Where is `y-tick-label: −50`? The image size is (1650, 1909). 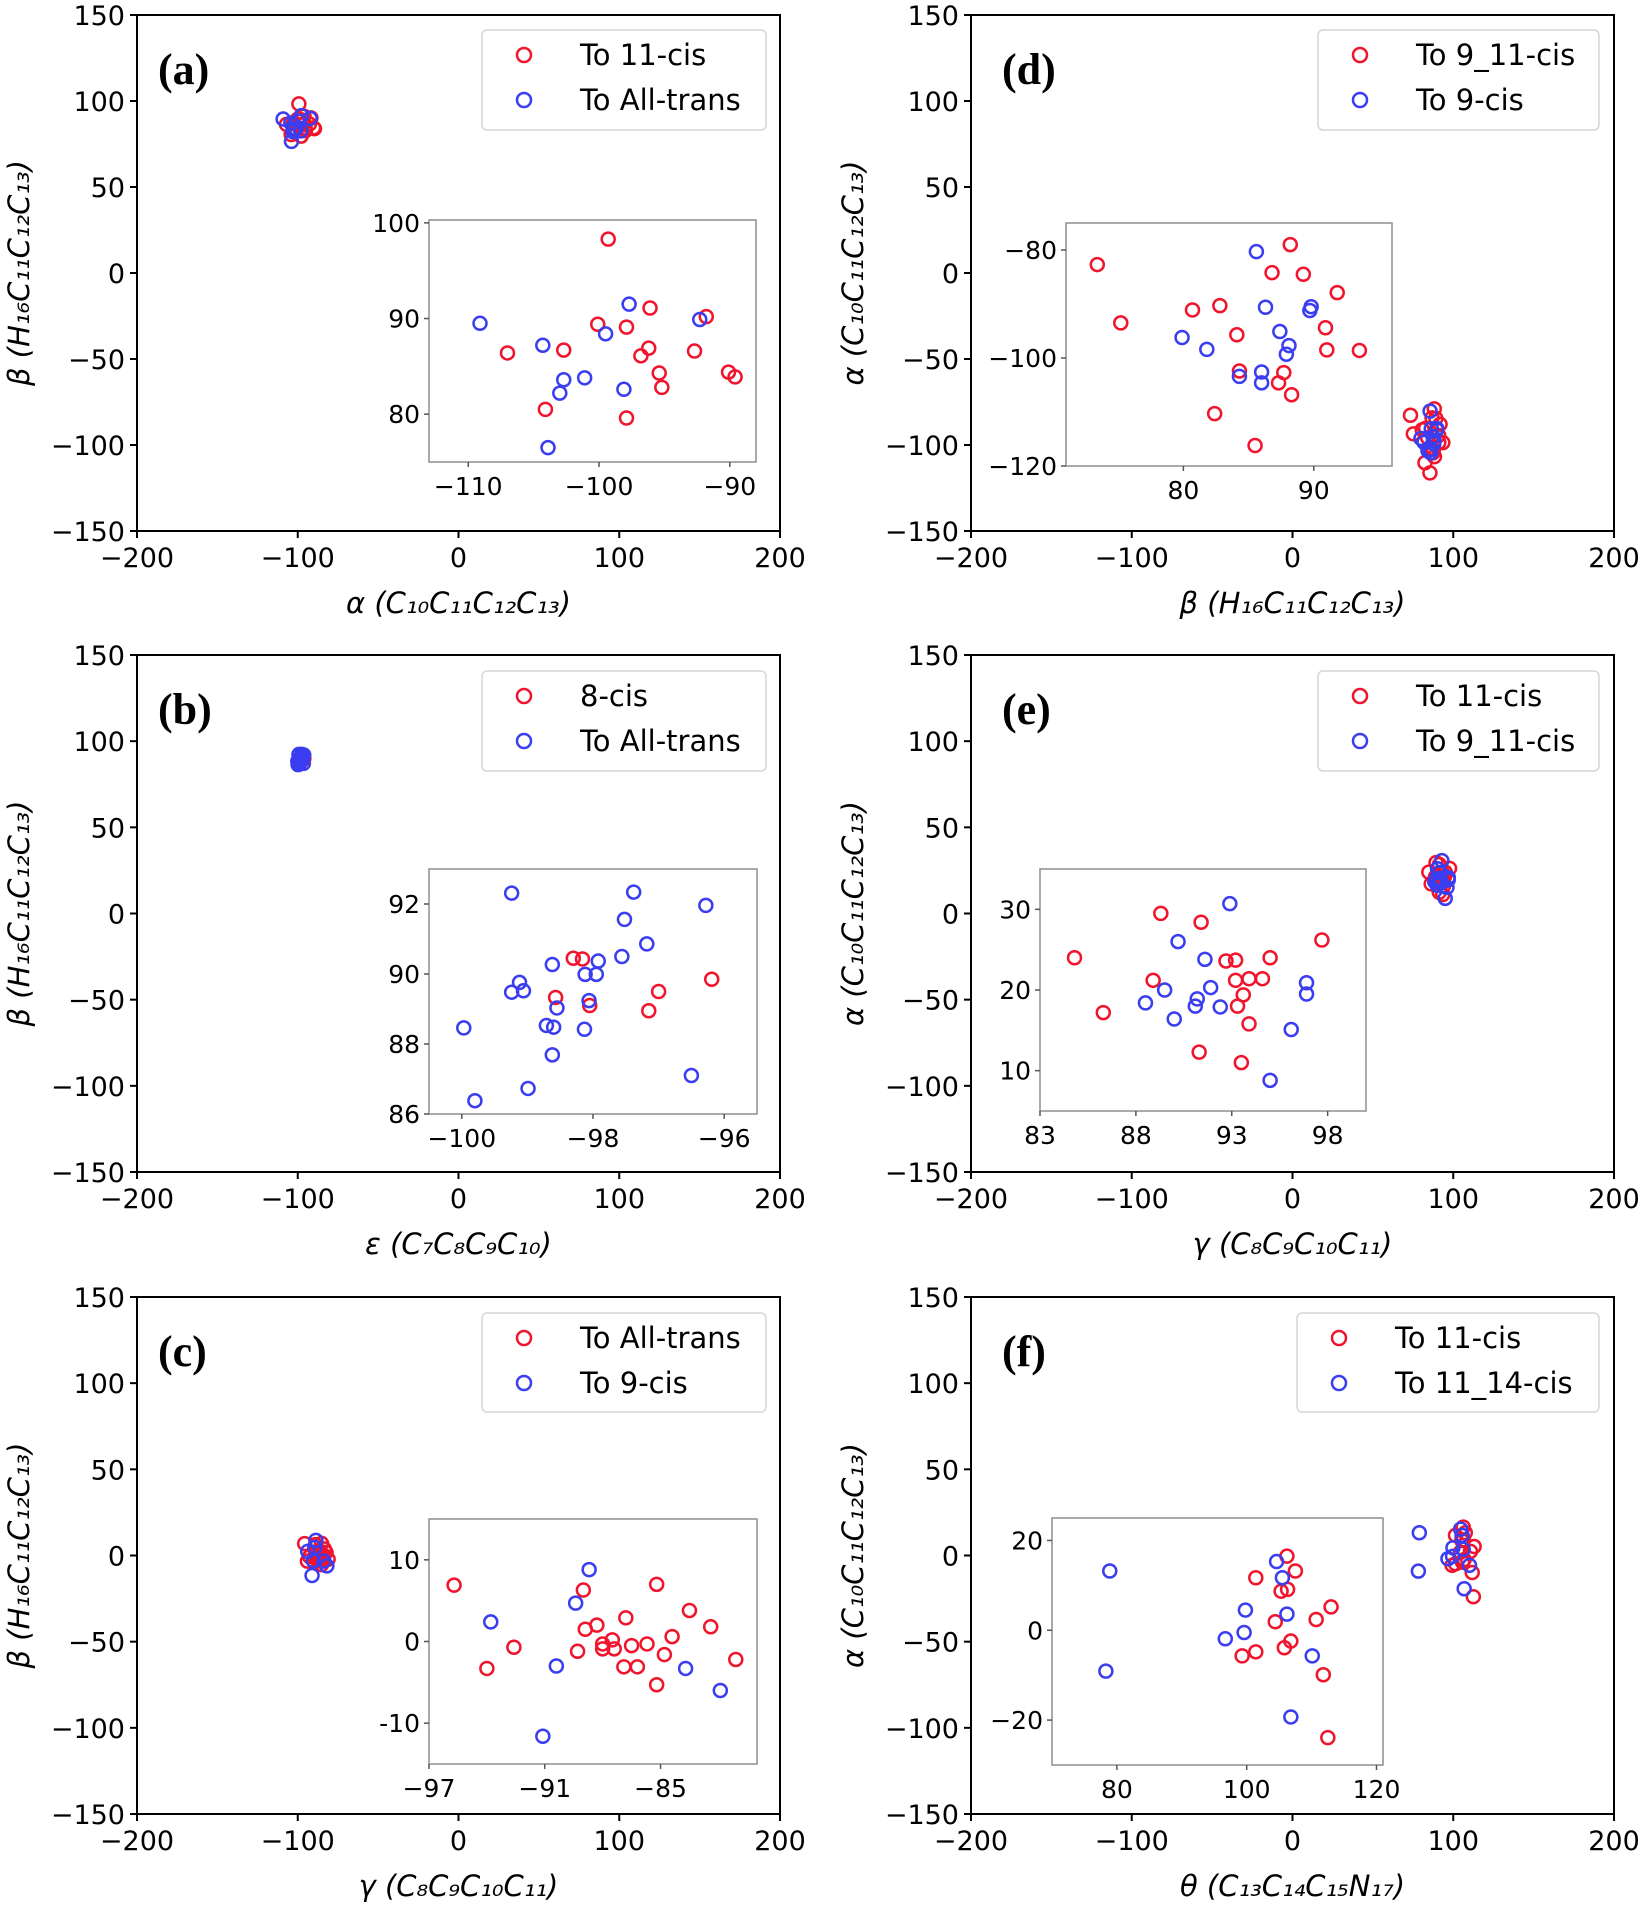
y-tick-label: −50 is located at coordinates (96, 360).